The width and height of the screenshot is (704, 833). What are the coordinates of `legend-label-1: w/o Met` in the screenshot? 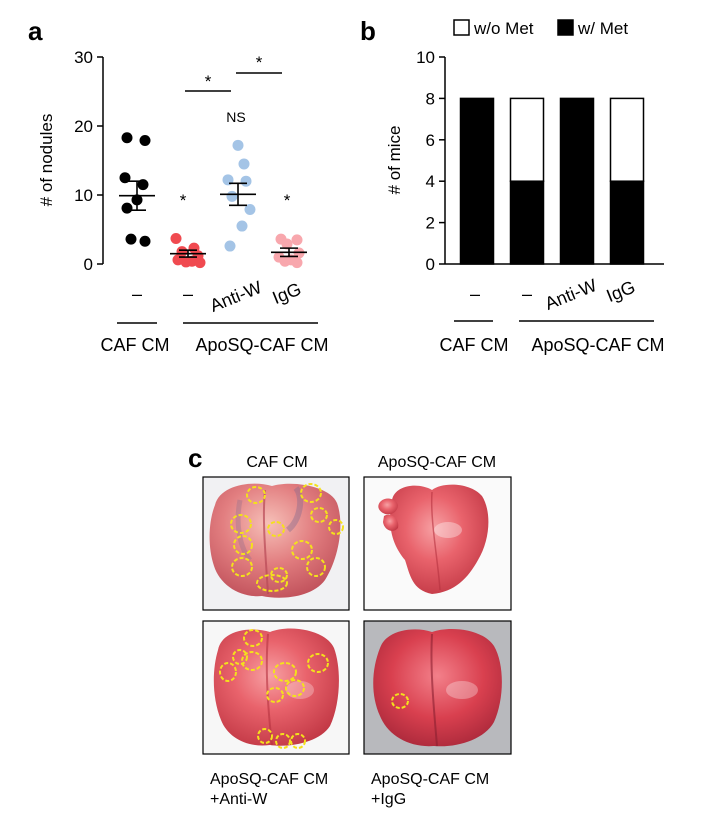 It's located at (503, 28).